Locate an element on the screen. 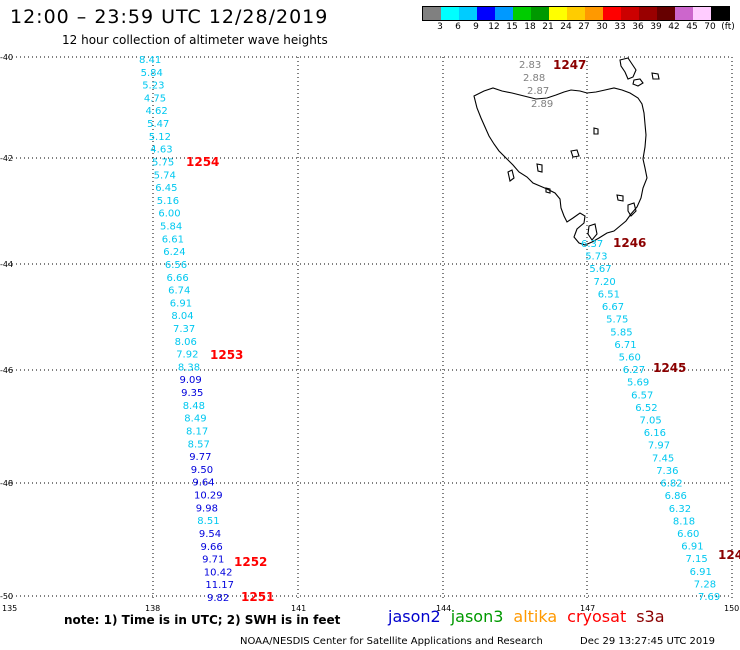 The image size is (740, 650). wave-height-value: 7.69 is located at coordinates (709, 597).